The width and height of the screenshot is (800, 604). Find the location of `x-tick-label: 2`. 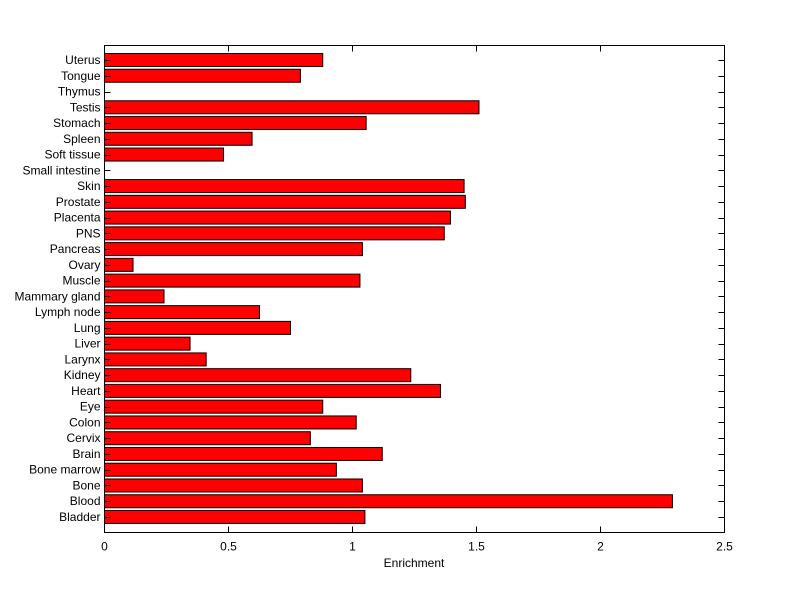

x-tick-label: 2 is located at coordinates (600, 547).